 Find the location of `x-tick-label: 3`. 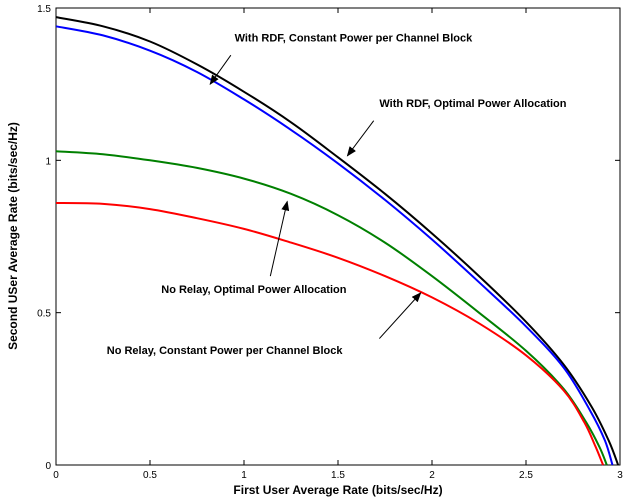

x-tick-label: 3 is located at coordinates (620, 475).